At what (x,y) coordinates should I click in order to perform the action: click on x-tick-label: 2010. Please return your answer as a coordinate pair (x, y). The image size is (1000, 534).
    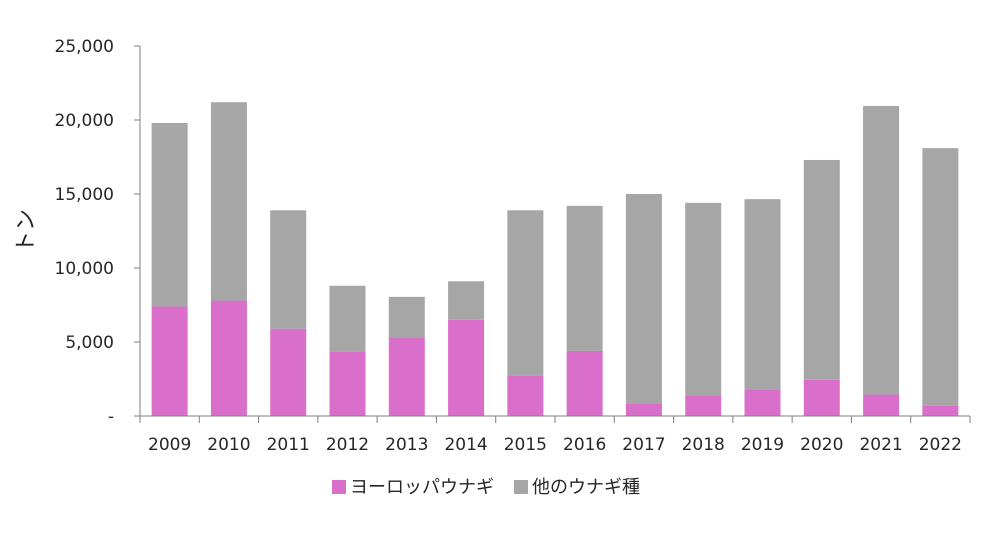
    Looking at the image, I should click on (228, 445).